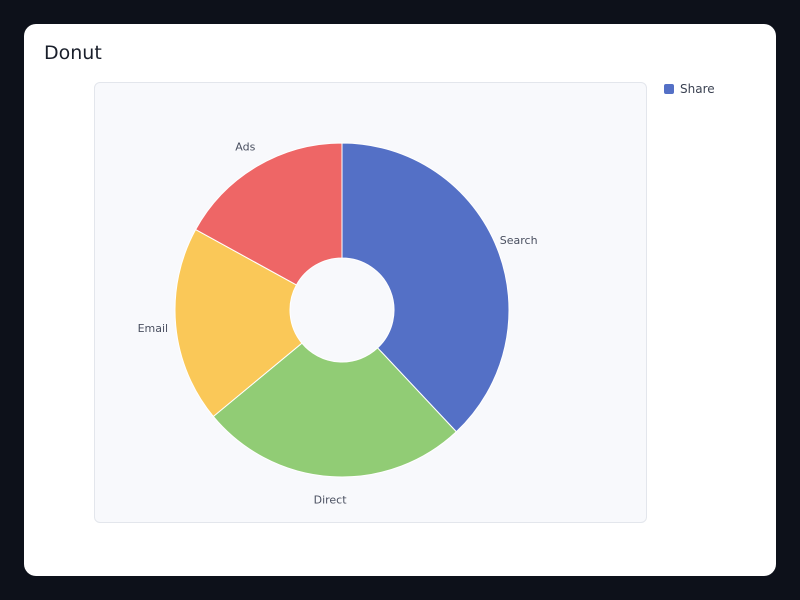  I want to click on donut-slice-email, so click(238, 323).